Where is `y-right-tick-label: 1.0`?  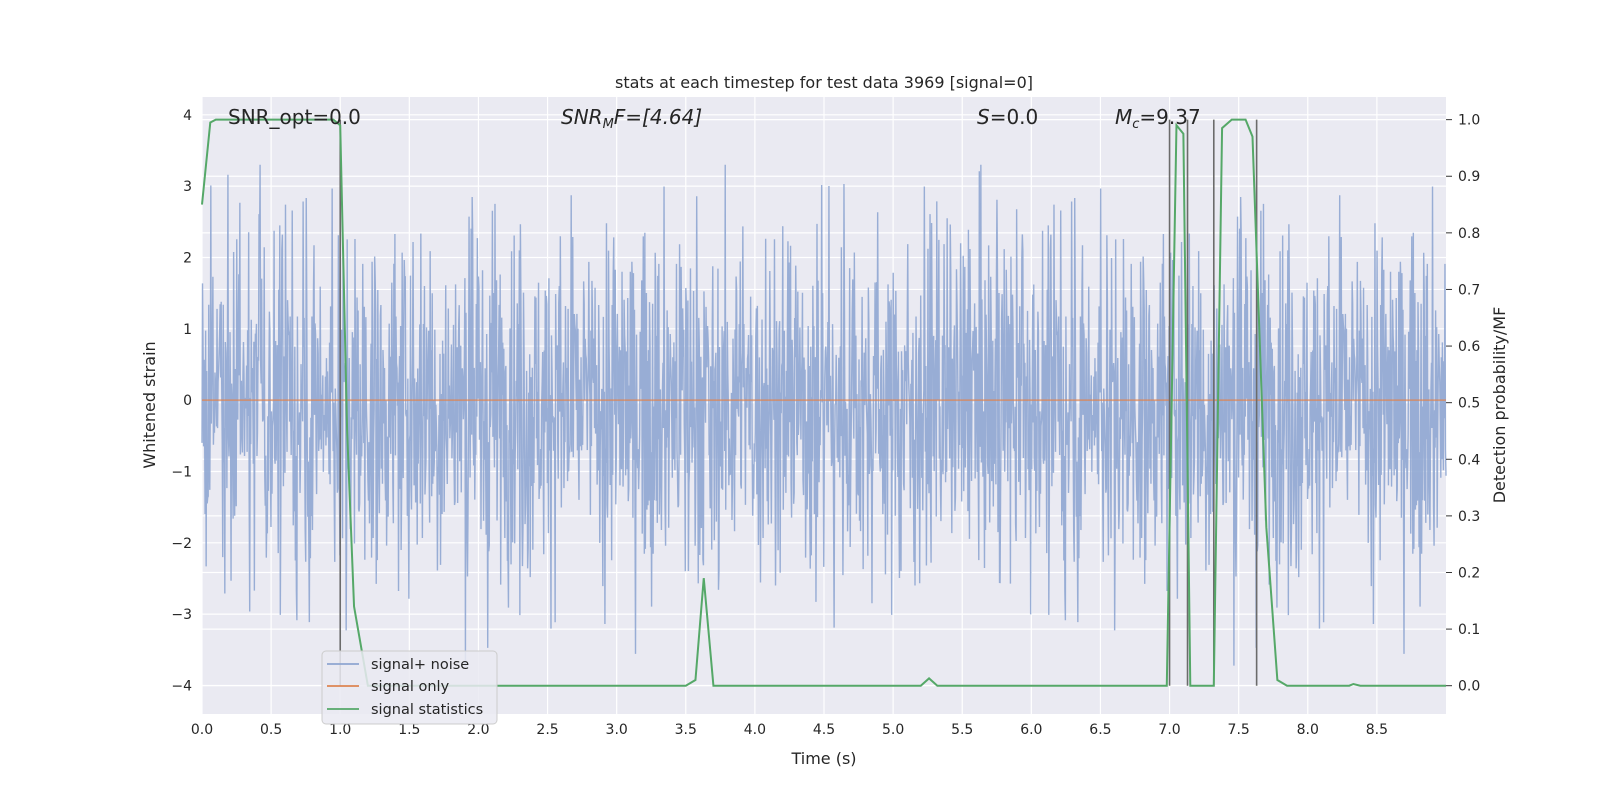 y-right-tick-label: 1.0 is located at coordinates (1469, 121).